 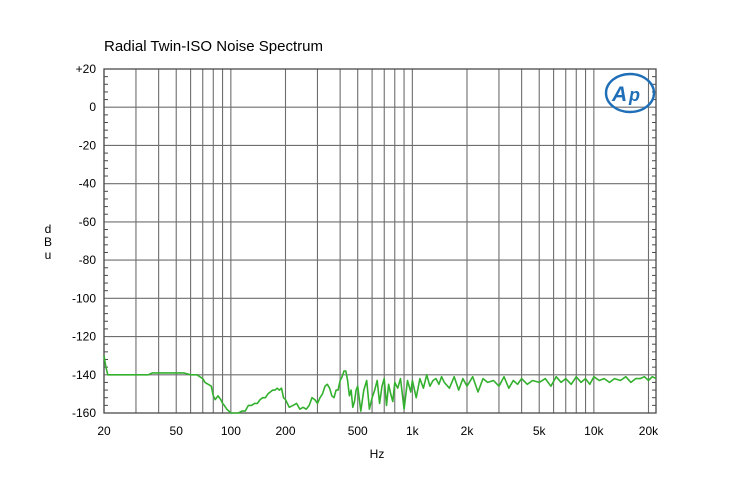 I want to click on x-axis-ticks: 20 50 100 200 500 1k 2k 5k 10k 20k, so click(x=378, y=431).